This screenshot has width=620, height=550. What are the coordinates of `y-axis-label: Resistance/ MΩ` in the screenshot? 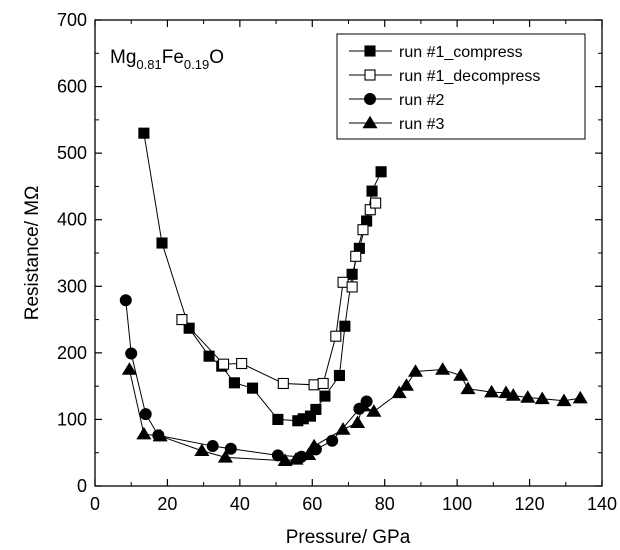 It's located at (32, 253).